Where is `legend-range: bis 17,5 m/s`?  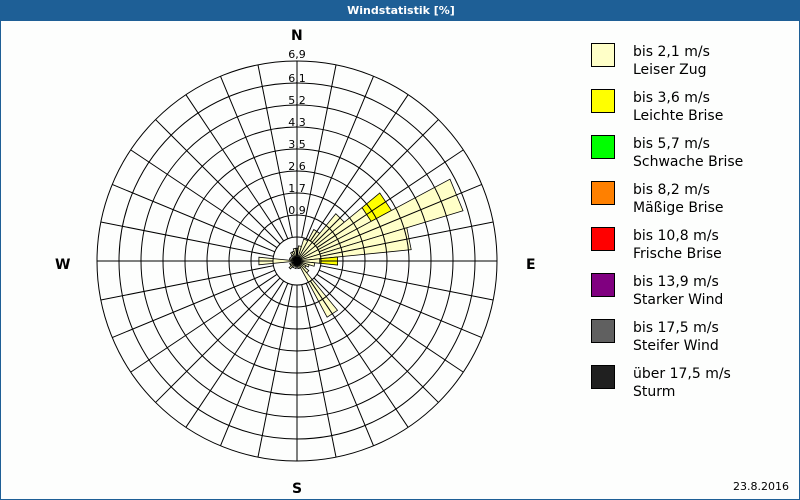
legend-range: bis 17,5 m/s is located at coordinates (676, 328).